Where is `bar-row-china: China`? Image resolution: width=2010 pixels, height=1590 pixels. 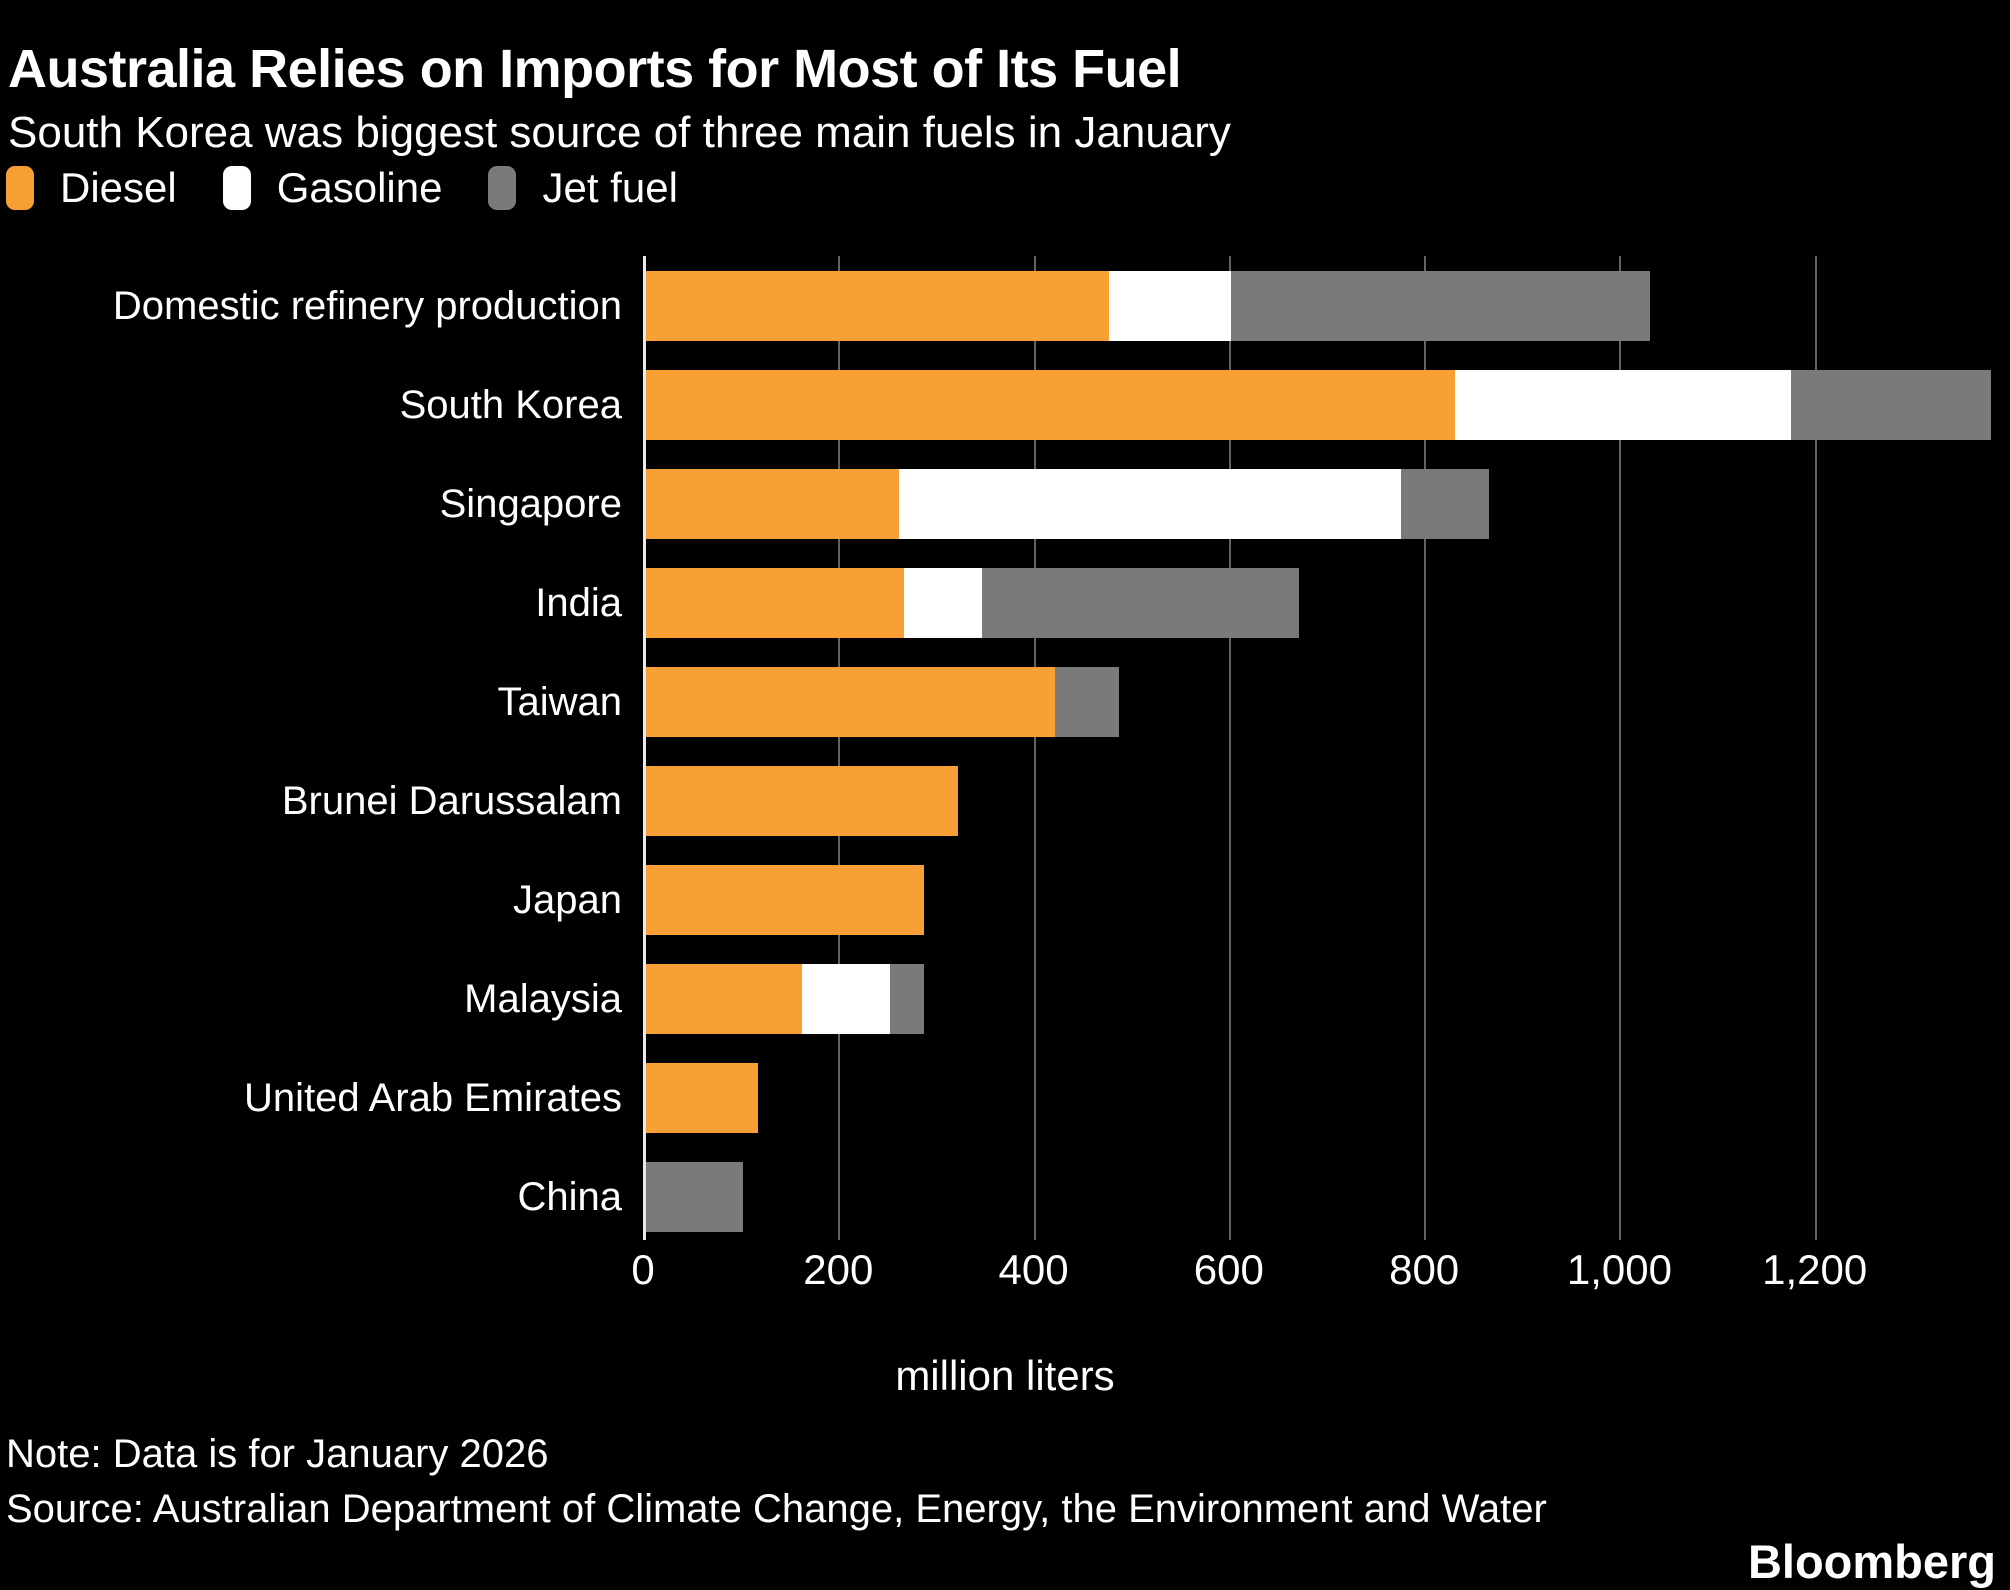 bar-row-china: China is located at coordinates (1005, 1196).